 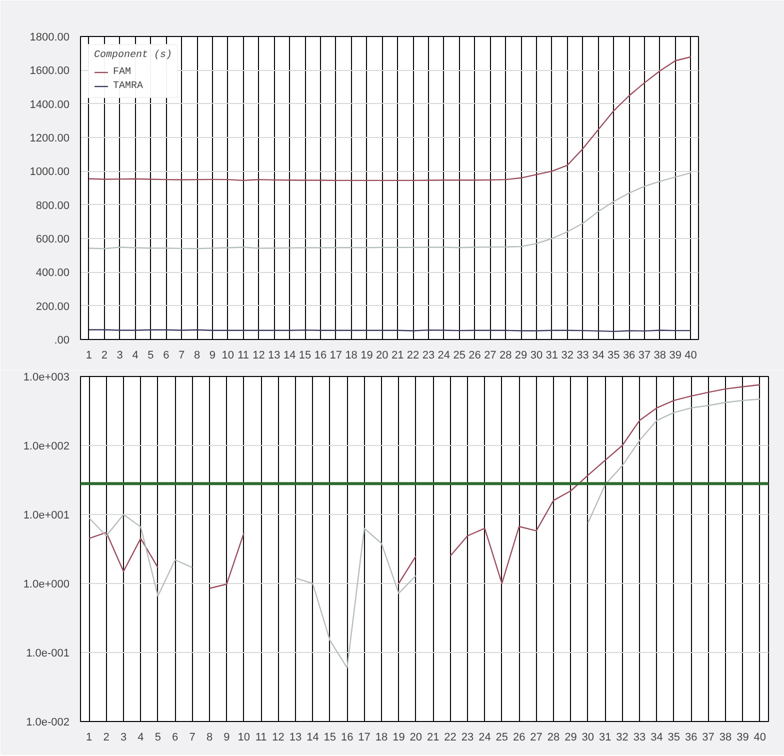 What do you see at coordinates (133, 55) in the screenshot?
I see `legend-title: Component (s)` at bounding box center [133, 55].